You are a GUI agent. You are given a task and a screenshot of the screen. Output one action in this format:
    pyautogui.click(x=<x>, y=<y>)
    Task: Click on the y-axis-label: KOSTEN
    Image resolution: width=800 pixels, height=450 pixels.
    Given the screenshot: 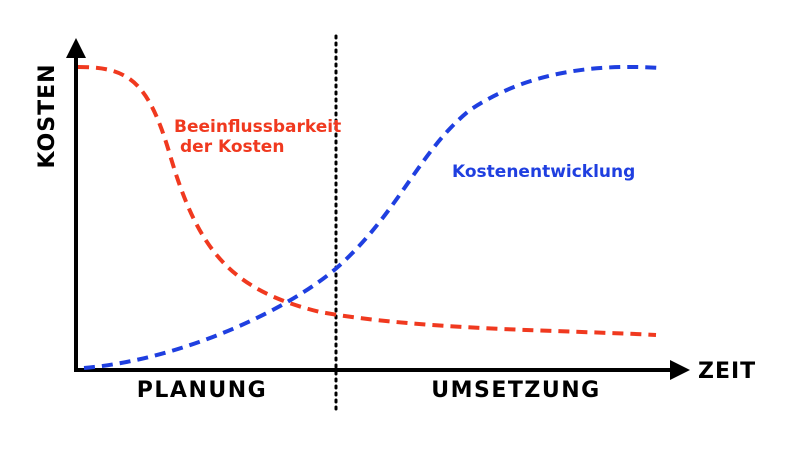 What is the action you would take?
    pyautogui.click(x=47, y=115)
    